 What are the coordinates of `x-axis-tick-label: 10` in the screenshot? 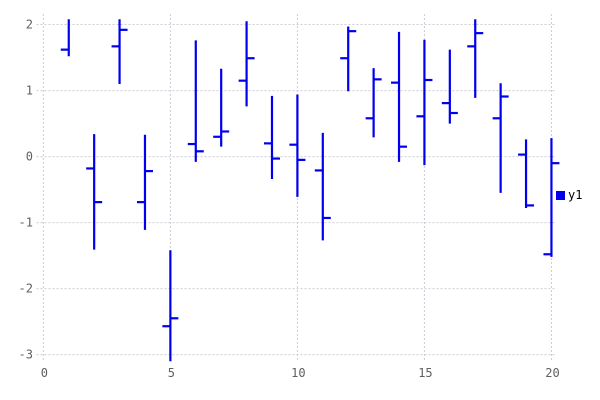 It's located at (298, 373).